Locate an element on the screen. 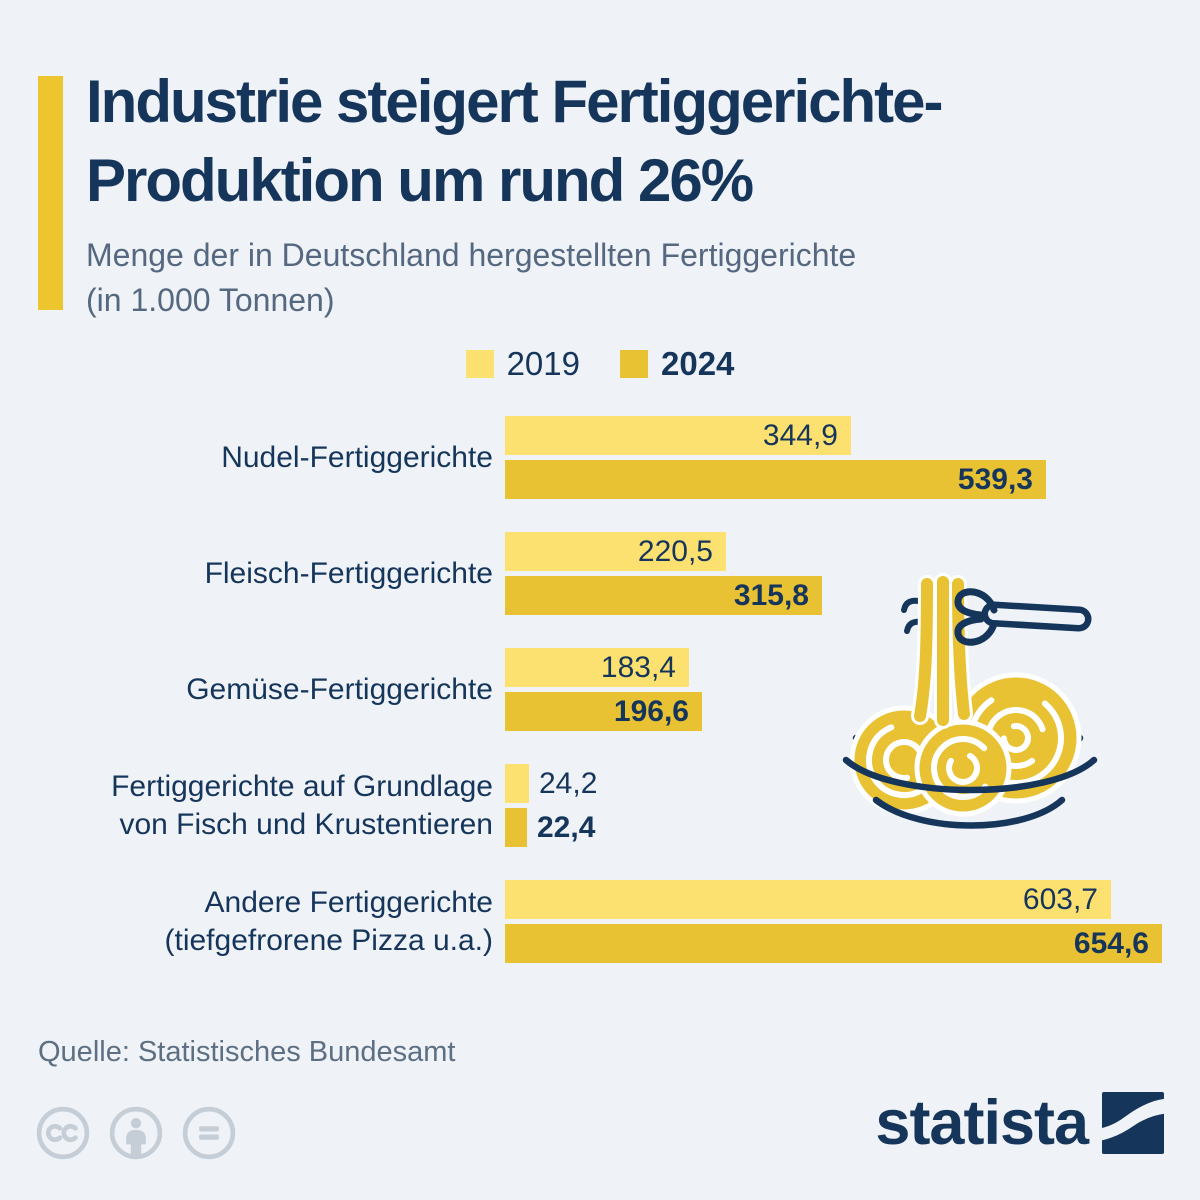 The width and height of the screenshot is (1200, 1200). bar-2019: 24,2 is located at coordinates (551, 783).